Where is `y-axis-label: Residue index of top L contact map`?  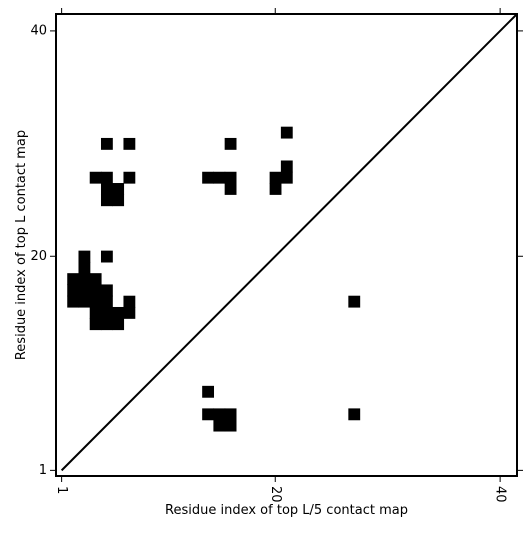
y-axis-label: Residue index of top L contact map is located at coordinates (21, 245).